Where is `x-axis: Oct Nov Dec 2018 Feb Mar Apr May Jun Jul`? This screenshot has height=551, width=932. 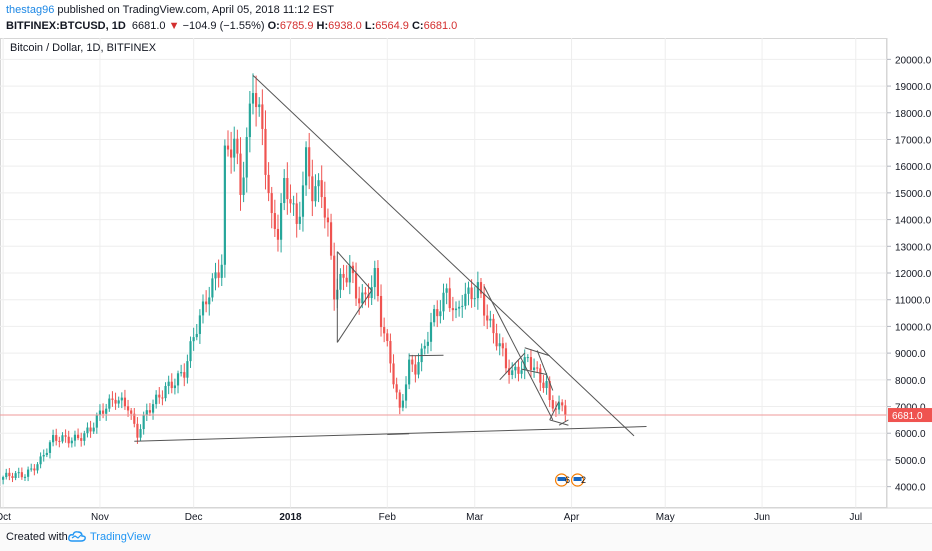
x-axis: Oct Nov Dec 2018 Feb Mar Apr May Jun Jul is located at coordinates (431, 517).